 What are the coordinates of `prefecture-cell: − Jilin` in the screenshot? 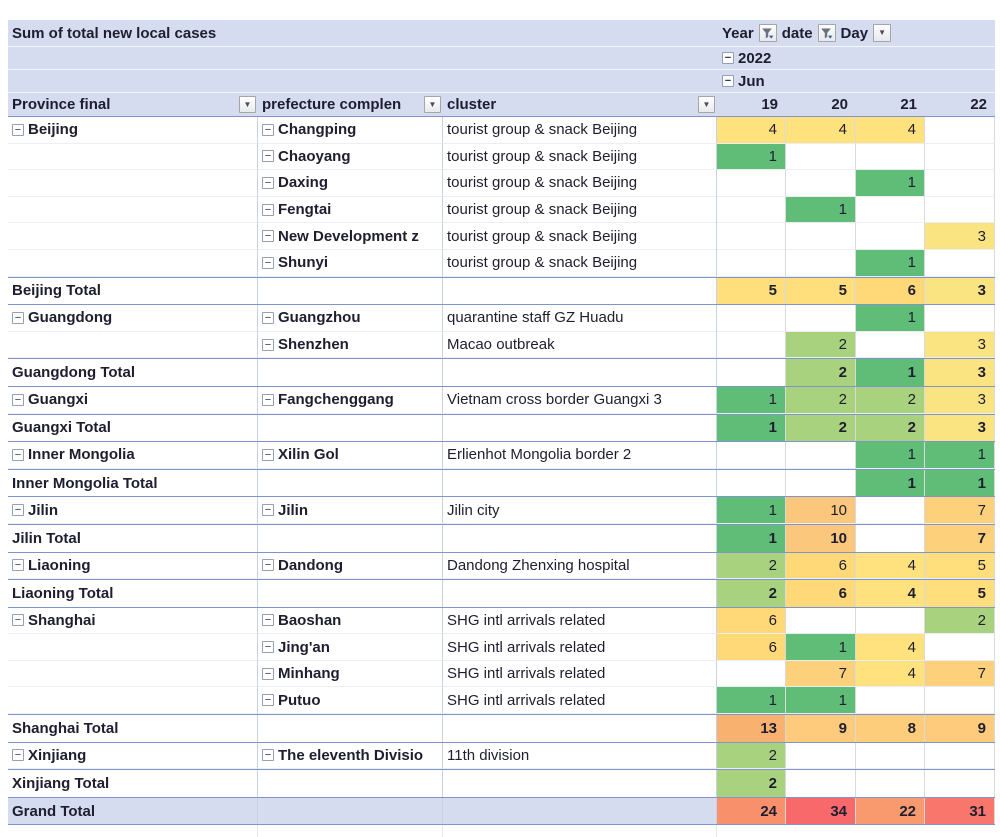 It's located at (350, 510).